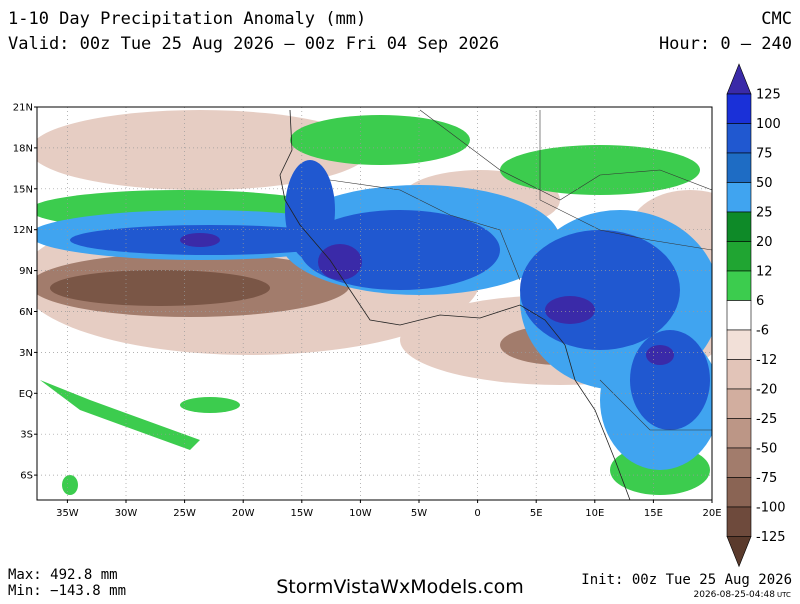  Describe the element at coordinates (766, 478) in the screenshot. I see `colorbar-label: -75` at that location.